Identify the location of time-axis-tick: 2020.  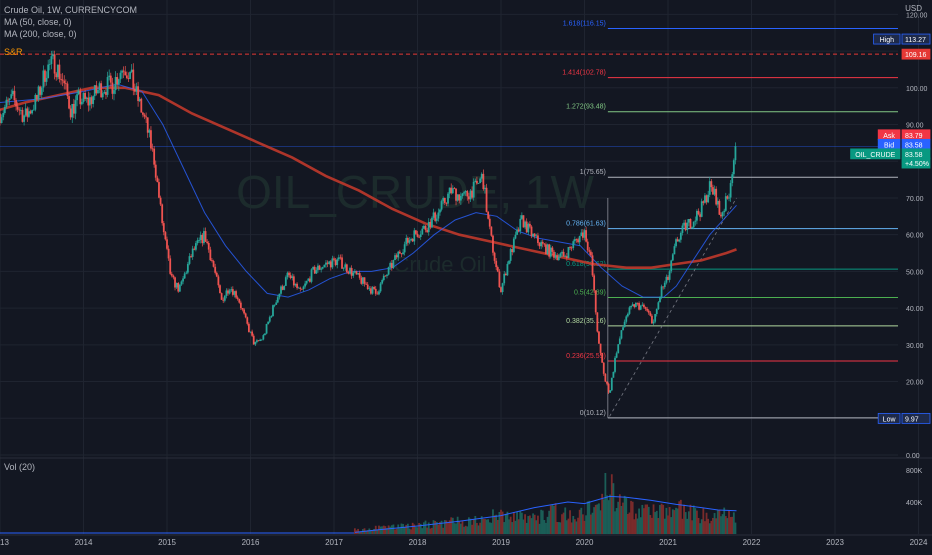
(585, 542).